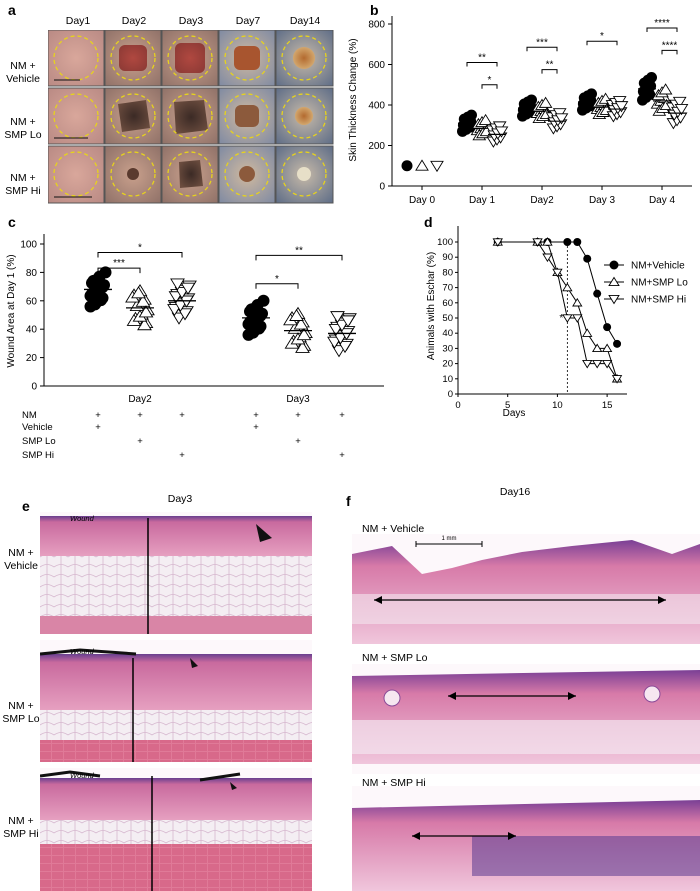 This screenshot has height=891, width=700. I want to click on photo-vehicle-day1, so click(76, 58).